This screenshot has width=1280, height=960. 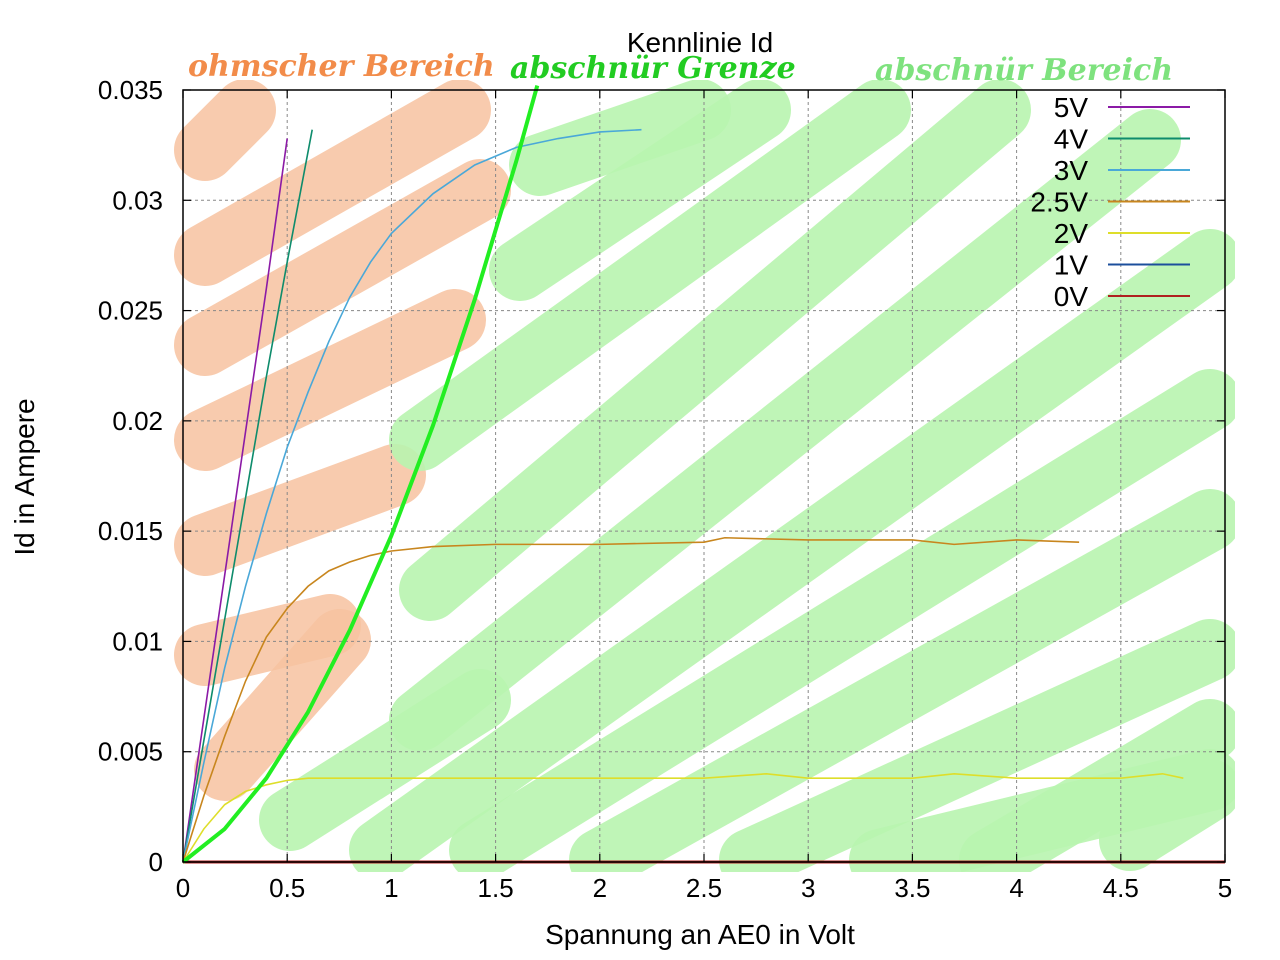 I want to click on y-tick-label: 0, so click(x=156, y=862).